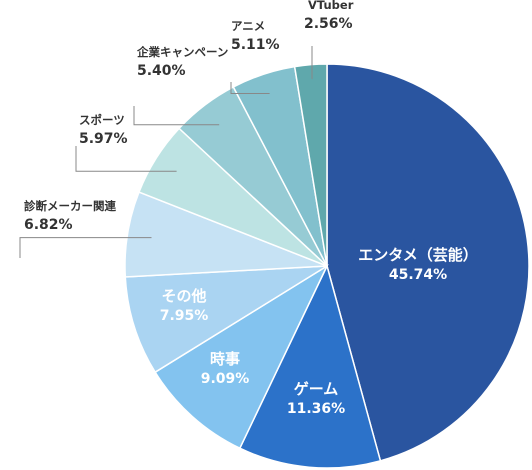 This screenshot has width=532, height=470. What do you see at coordinates (255, 45) in the screenshot?
I see `slice-value-8: 5.11%` at bounding box center [255, 45].